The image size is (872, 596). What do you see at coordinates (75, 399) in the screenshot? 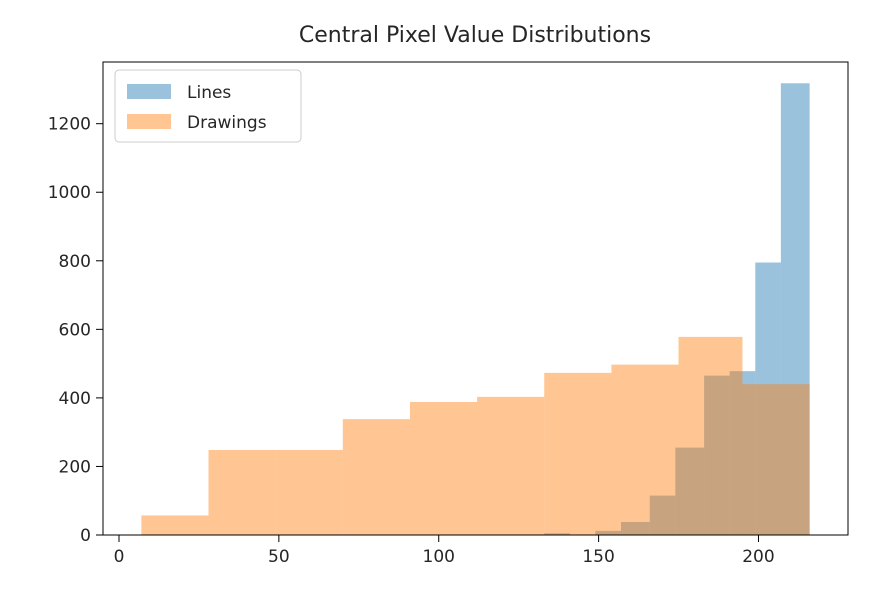
I see `y-tick-label: 400` at bounding box center [75, 399].